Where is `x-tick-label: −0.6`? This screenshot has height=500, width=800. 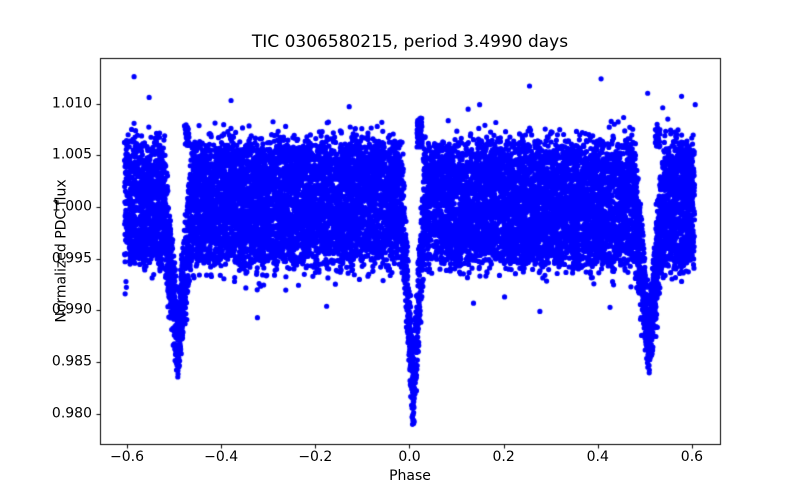
x-tick-label: −0.6 is located at coordinates (127, 457).